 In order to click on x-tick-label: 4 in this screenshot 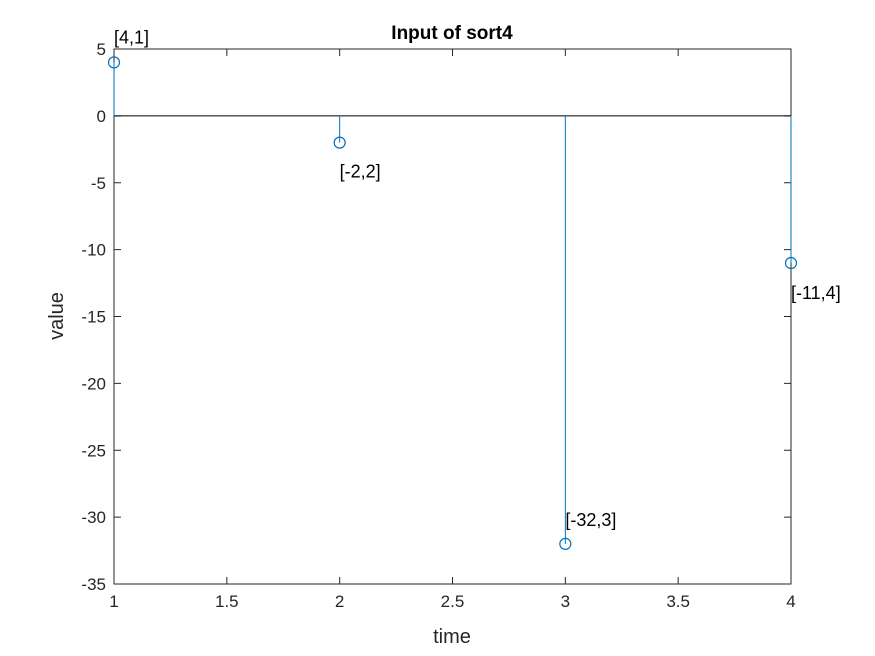, I will do `click(790, 601)`.